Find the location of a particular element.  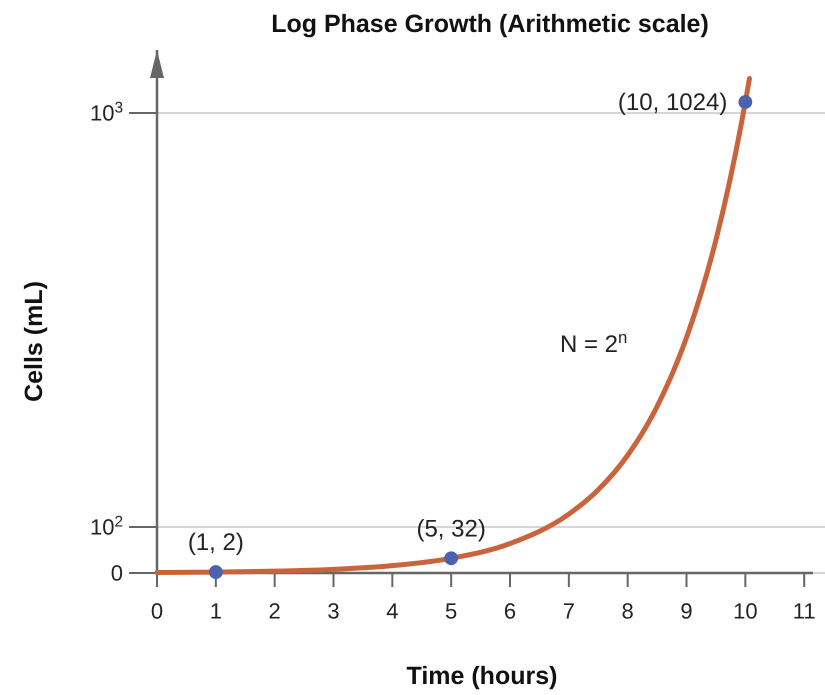

x-tick-label: 1 is located at coordinates (216, 611).